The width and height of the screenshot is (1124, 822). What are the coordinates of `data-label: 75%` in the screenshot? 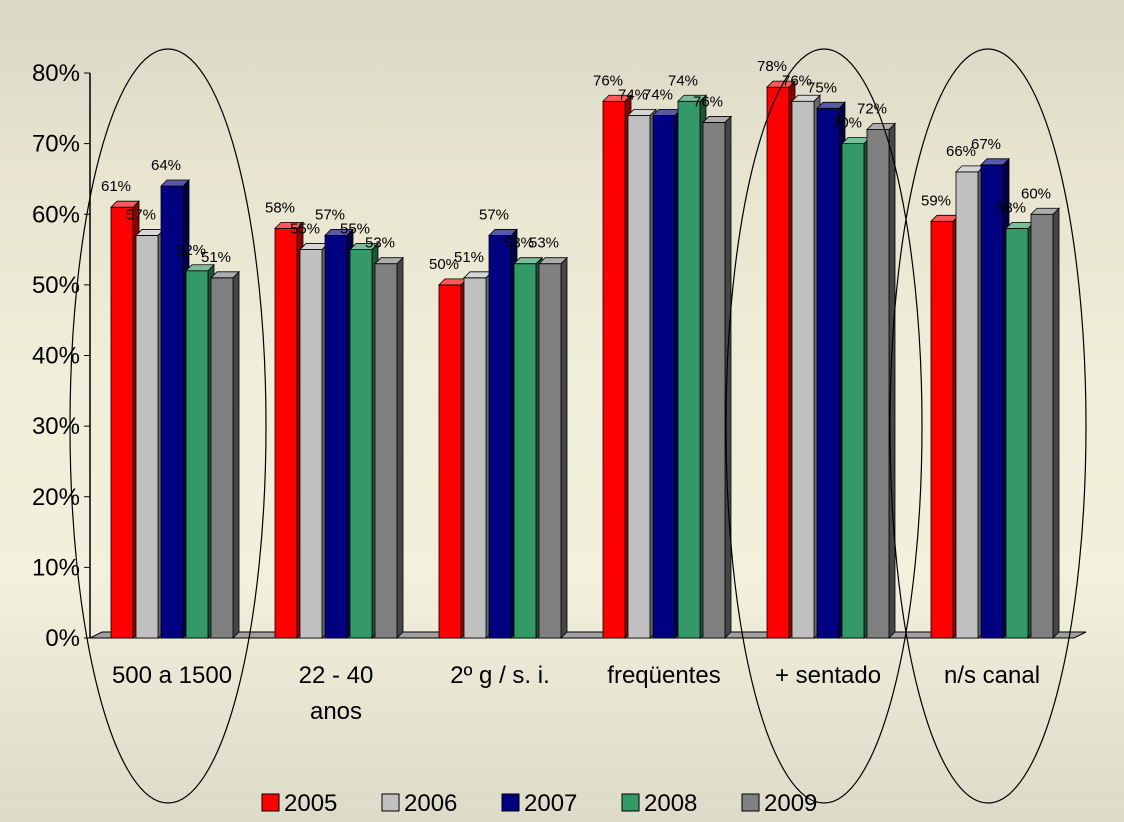 It's located at (822, 87).